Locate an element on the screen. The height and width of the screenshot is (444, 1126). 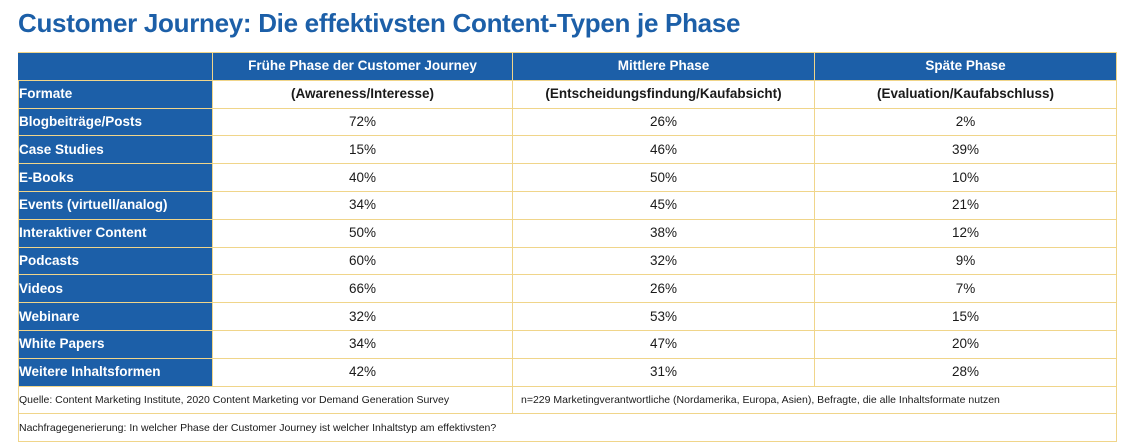
value-cell: 28% is located at coordinates (965, 372).